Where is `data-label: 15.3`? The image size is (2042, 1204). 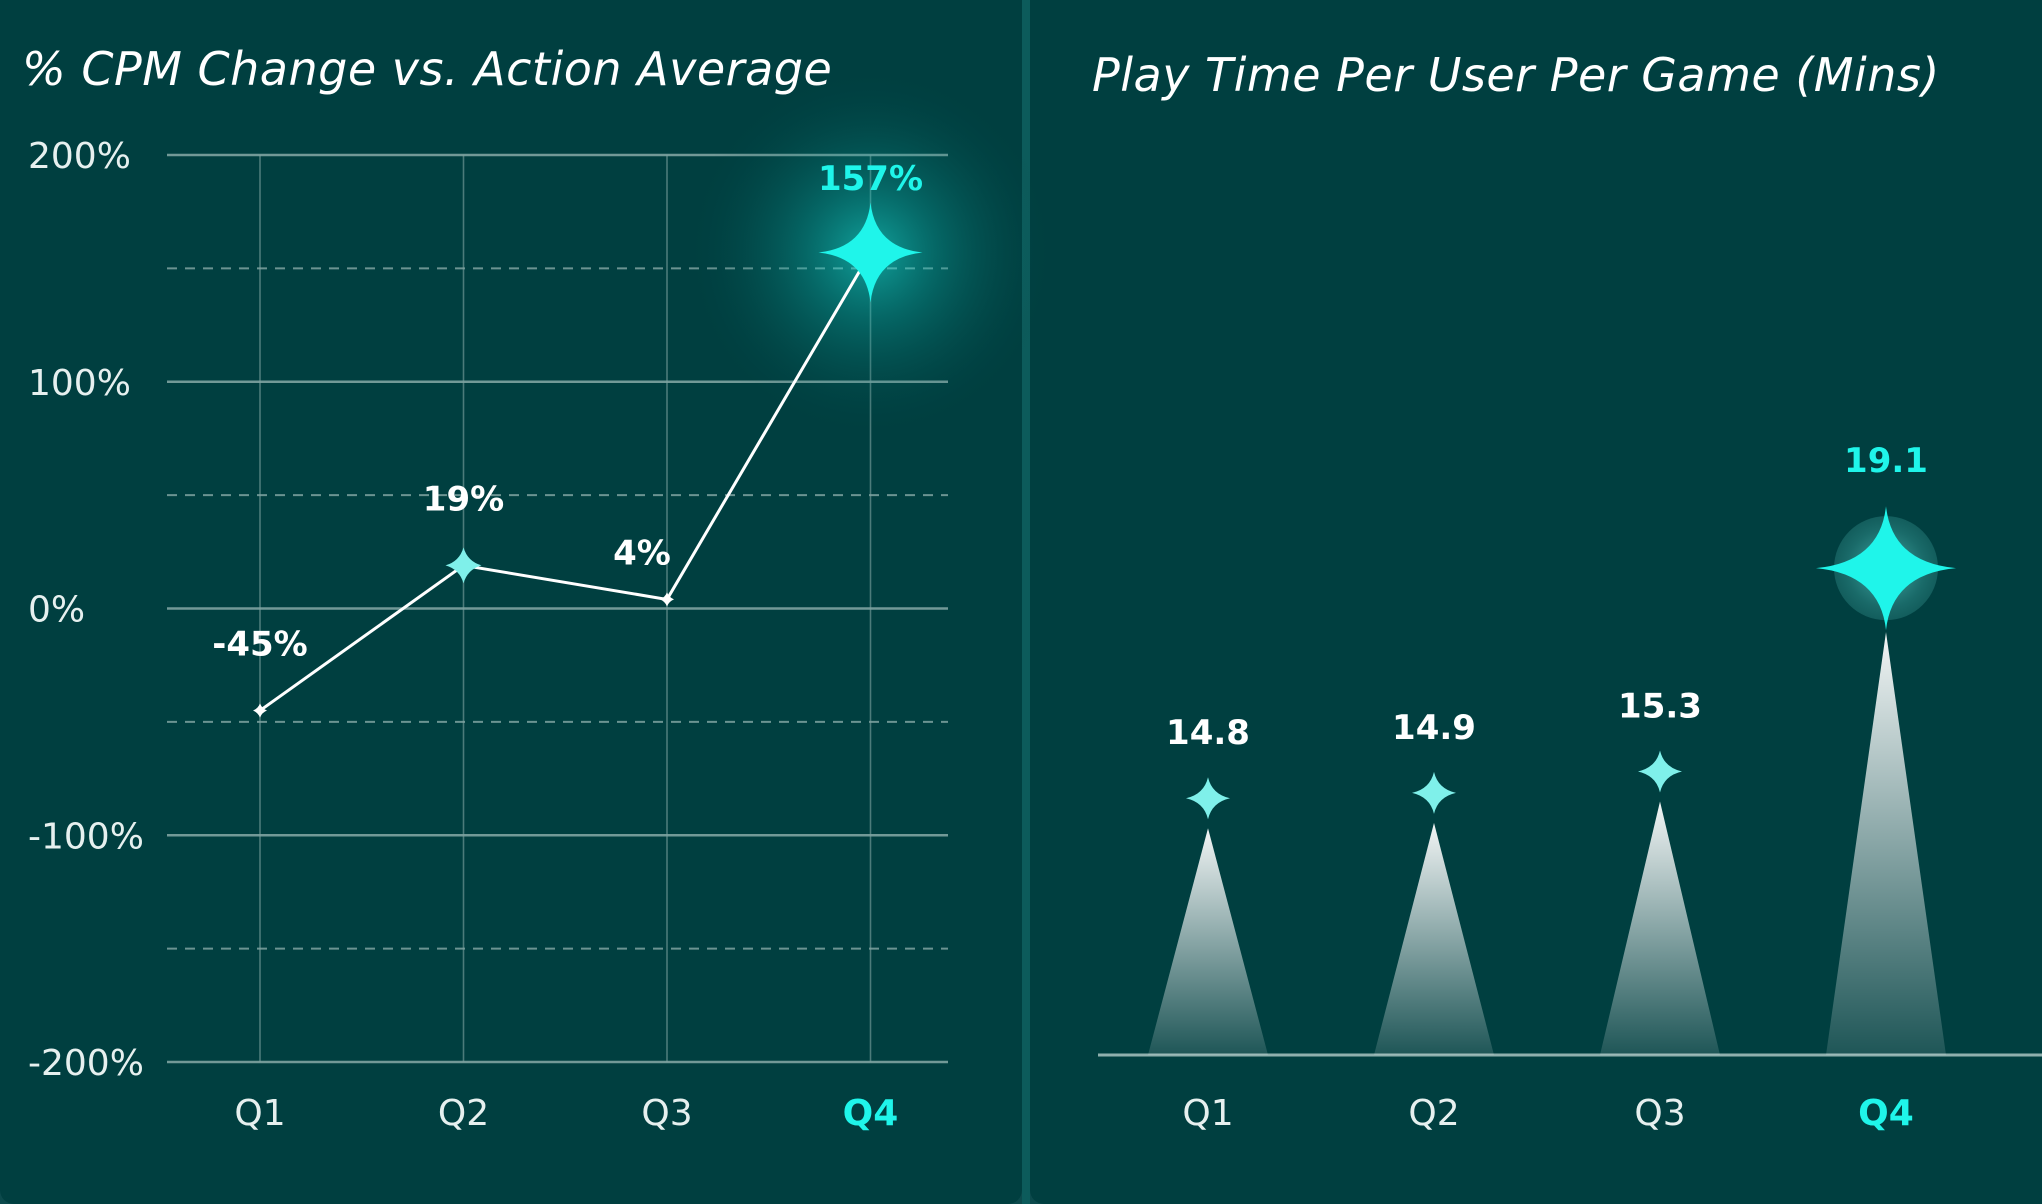
data-label: 15.3 is located at coordinates (1660, 706).